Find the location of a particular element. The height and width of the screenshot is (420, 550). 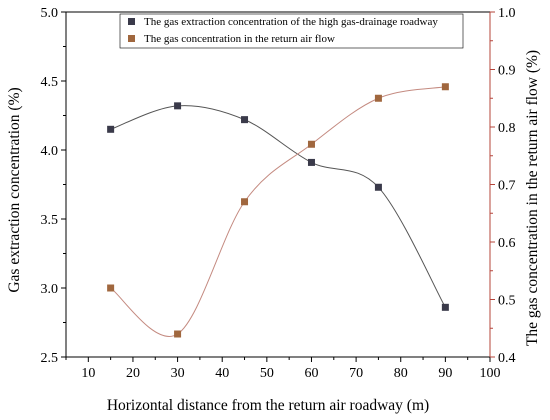

legend-marker-return-air is located at coordinates (131, 38).